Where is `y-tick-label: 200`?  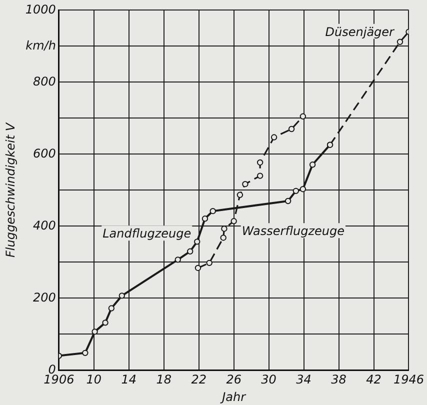
y-tick-label: 200 is located at coordinates (44, 297).